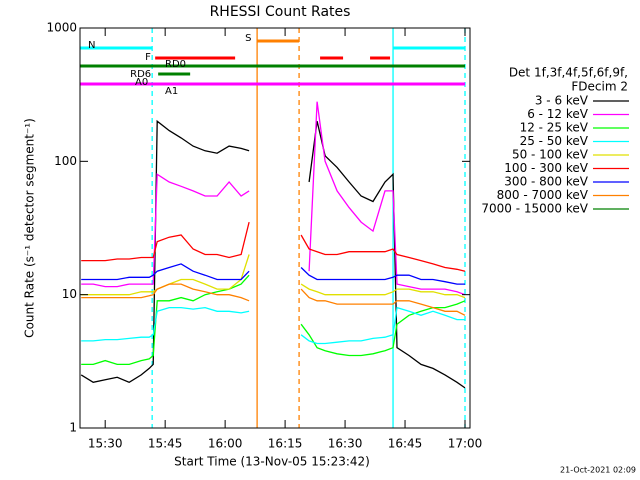 The width and height of the screenshot is (640, 480). Describe the element at coordinates (550, 155) in the screenshot. I see `legend-label: 50 - 100 keV` at that location.